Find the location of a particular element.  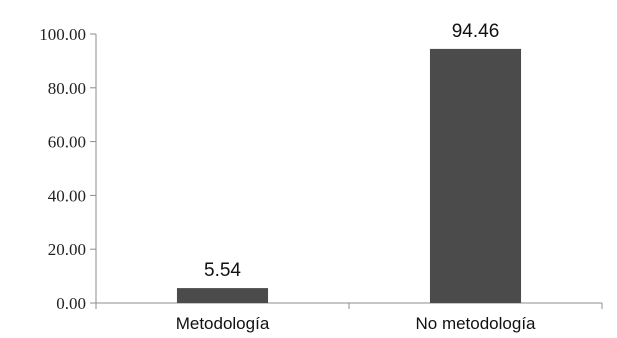

y-tick-label: 20.00 is located at coordinates (67, 249).